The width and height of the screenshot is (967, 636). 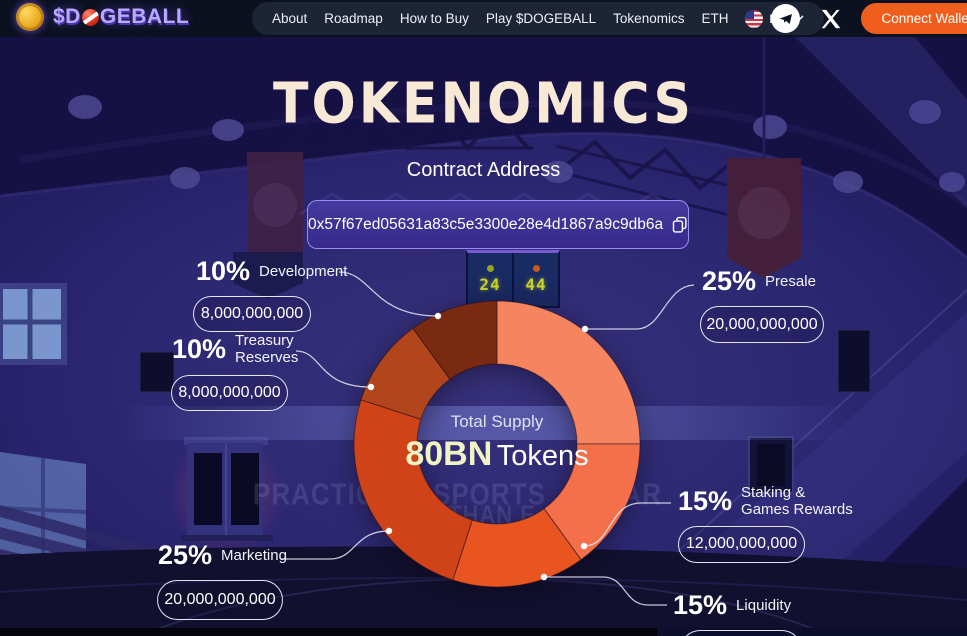 What do you see at coordinates (680, 224) in the screenshot?
I see `copy-icon` at bounding box center [680, 224].